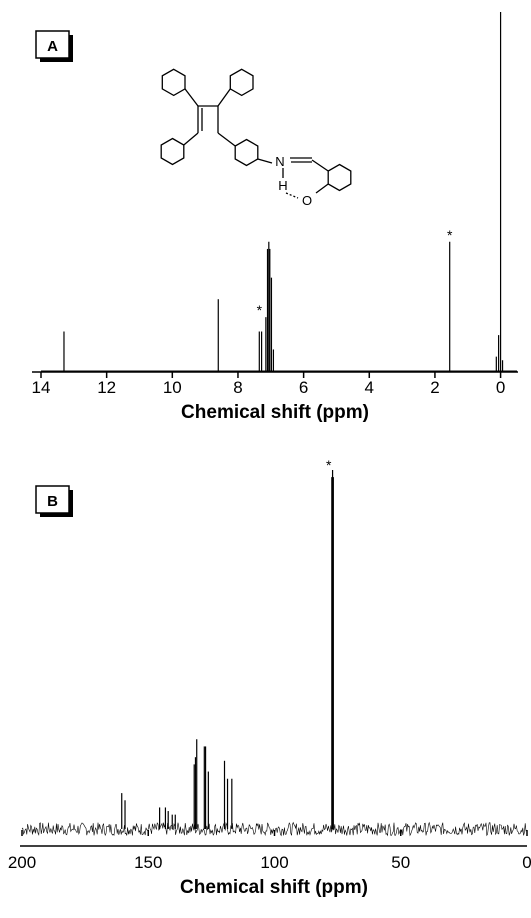 This screenshot has width=531, height=918. I want to click on panel-a-x-axis-label: Chemical shift (ppm), so click(275, 412).